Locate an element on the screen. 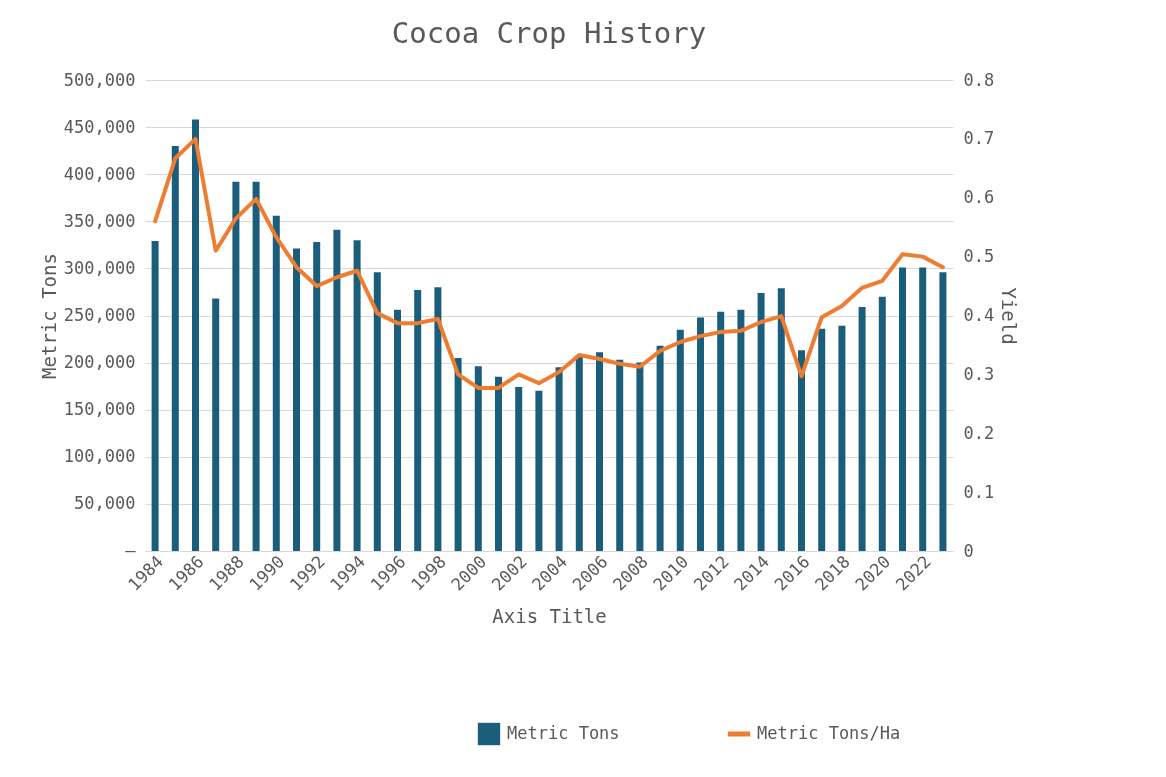 This screenshot has height=777, width=1166. y2-tick-label: 0.4 is located at coordinates (979, 315).